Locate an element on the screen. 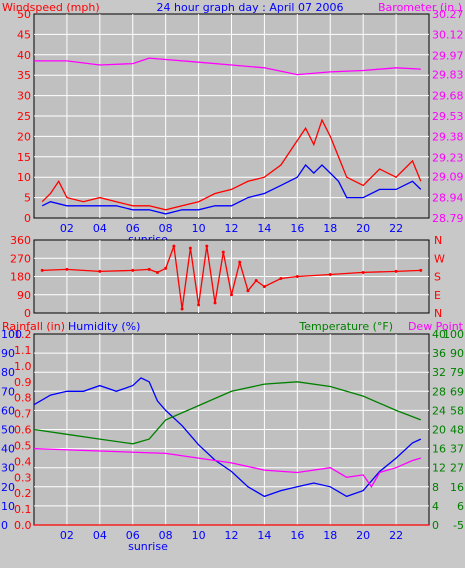  temp-tick-label: 32 is located at coordinates (439, 372).